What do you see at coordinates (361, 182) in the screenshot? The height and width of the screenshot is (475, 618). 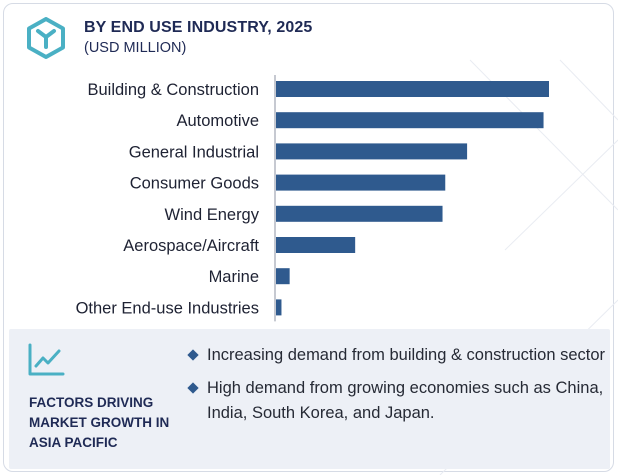 I see `bar-consumer-goods` at bounding box center [361, 182].